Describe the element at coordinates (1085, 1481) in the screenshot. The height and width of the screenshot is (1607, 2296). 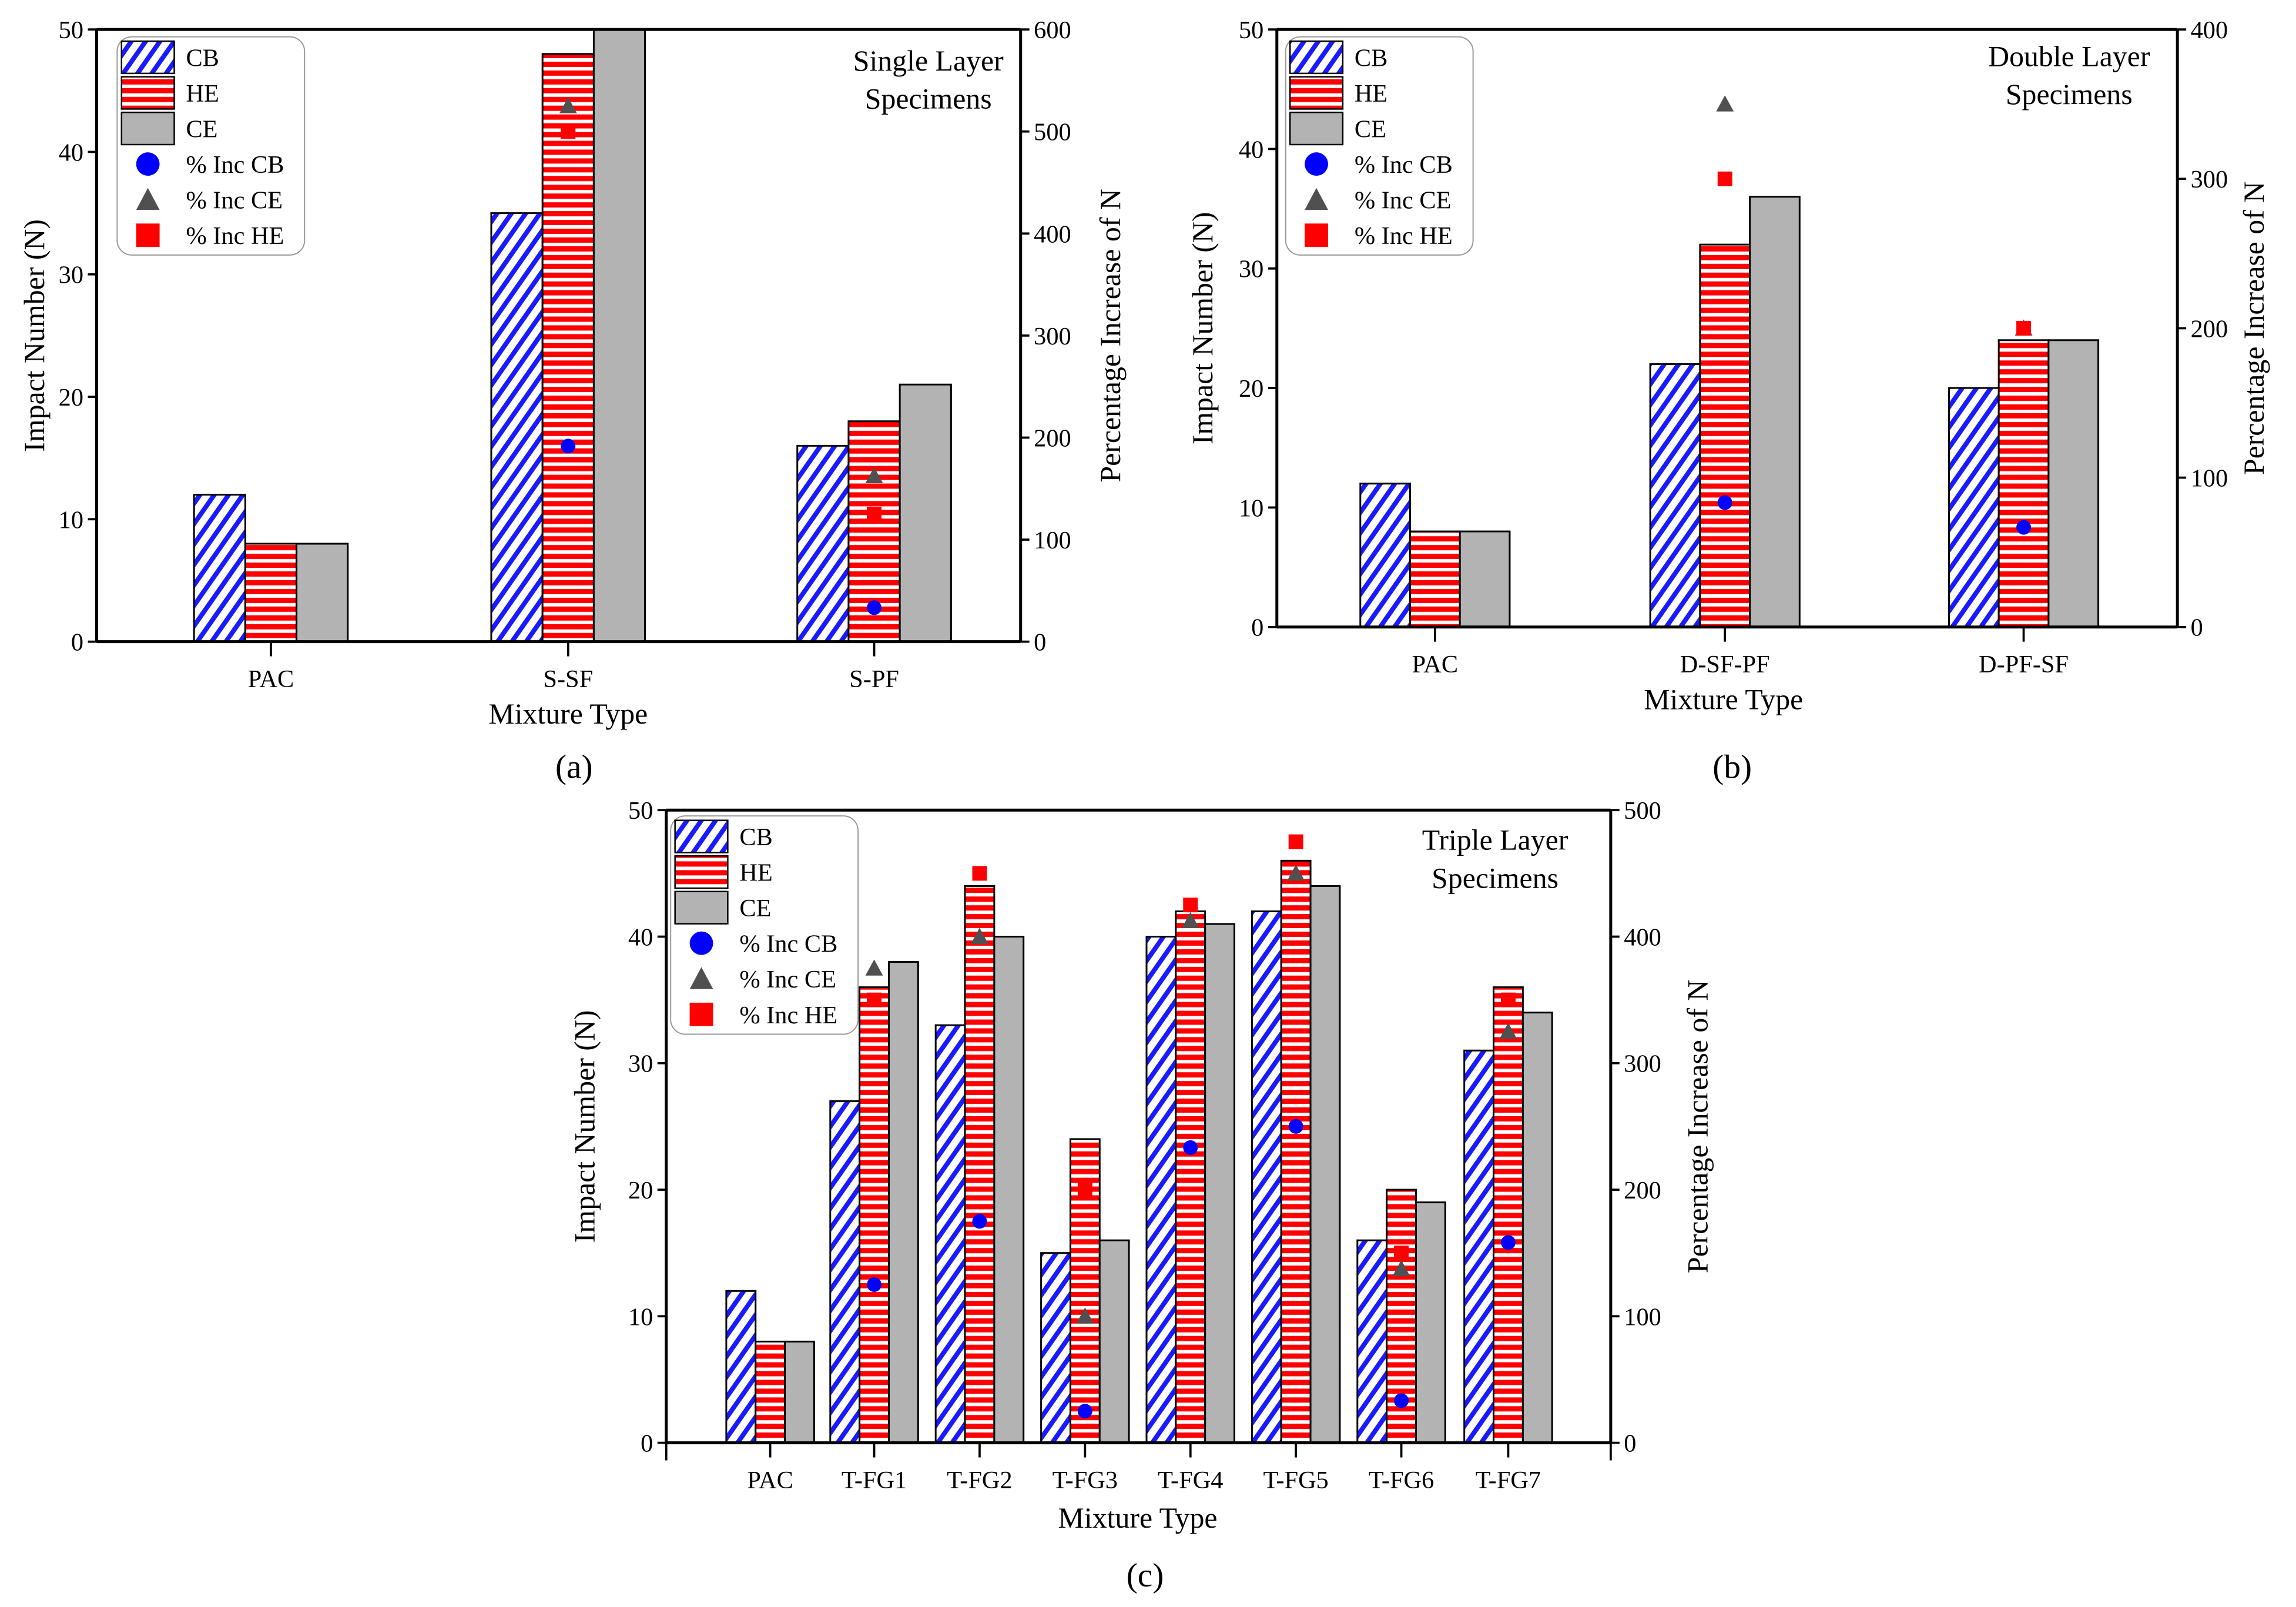
I see `x-tick-label: T-FG3` at that location.